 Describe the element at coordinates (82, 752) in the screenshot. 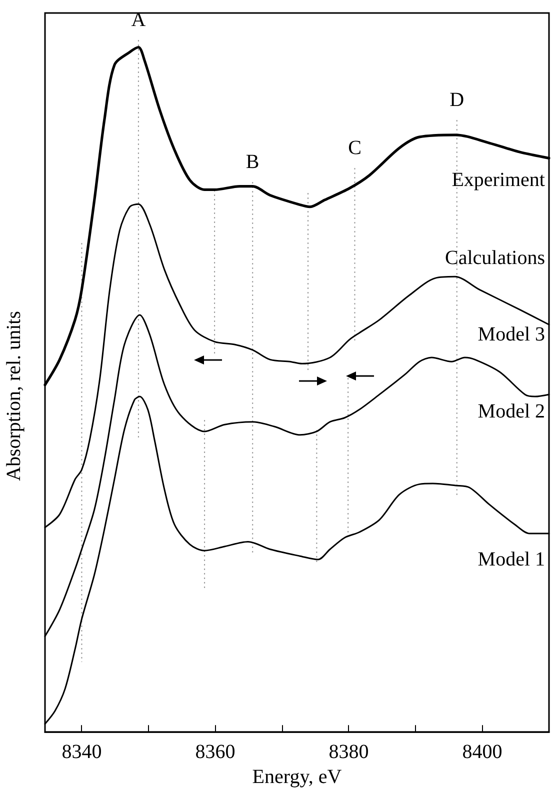

I see `x-tick-label: 8340` at that location.